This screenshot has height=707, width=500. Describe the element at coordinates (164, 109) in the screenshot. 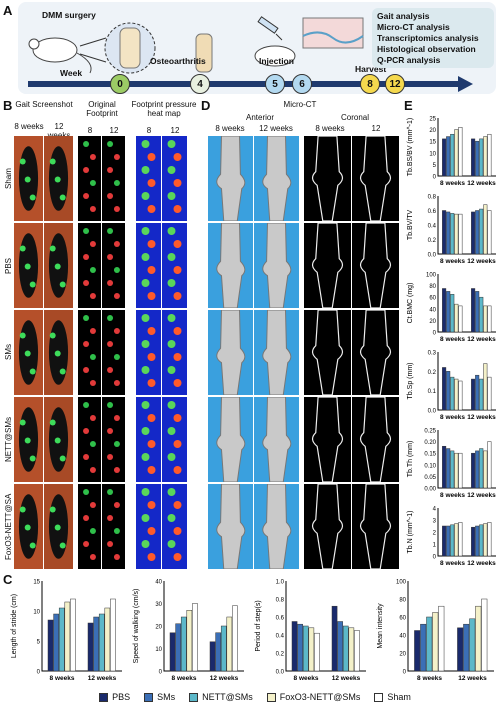

I see `heatmap-header: Footprint pressure heat map` at that location.